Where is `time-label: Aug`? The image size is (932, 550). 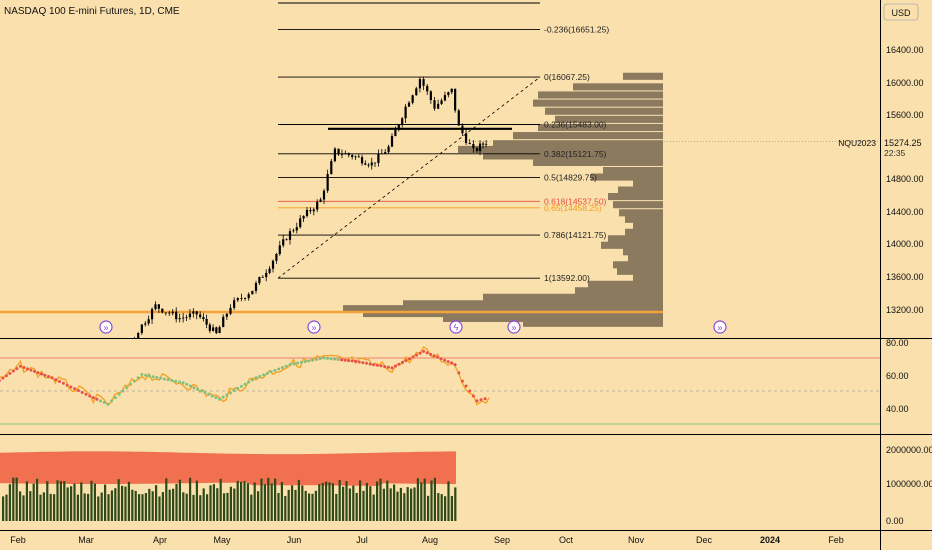
time-label: Aug is located at coordinates (430, 540).